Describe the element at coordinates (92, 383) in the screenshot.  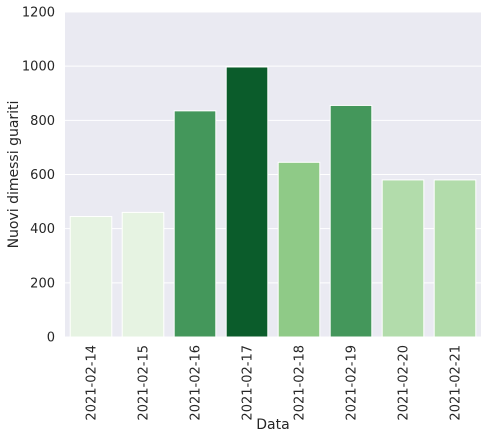
I see `x-tick-label: 2021-02-14` at that location.